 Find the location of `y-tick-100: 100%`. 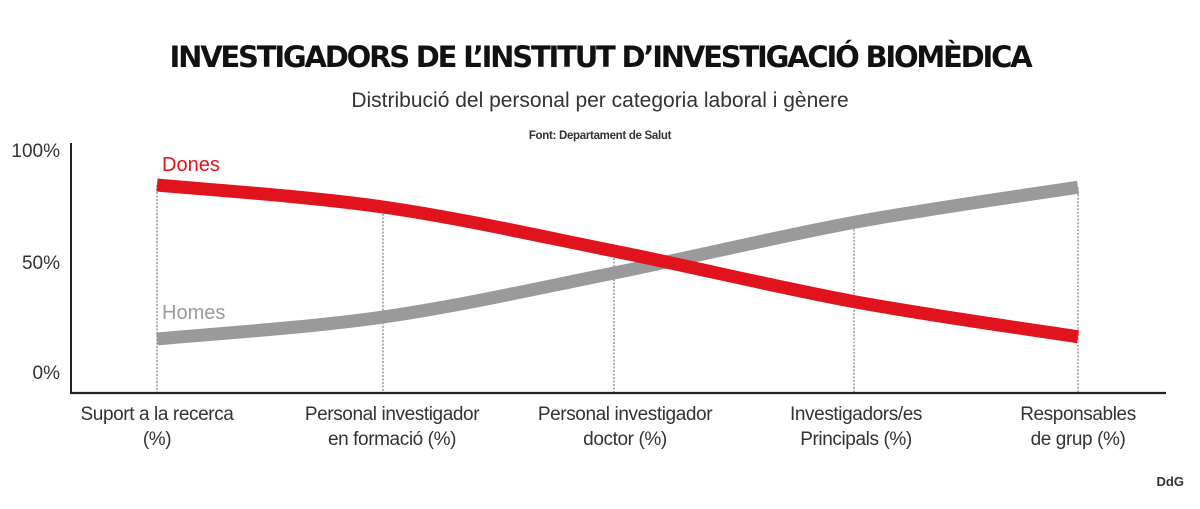

y-tick-100: 100% is located at coordinates (35, 151).